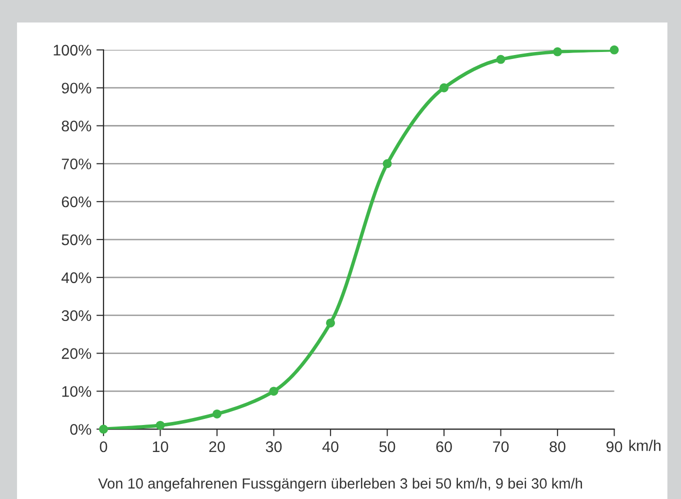  What do you see at coordinates (77, 391) in the screenshot?
I see `y-tick-label: 10%` at bounding box center [77, 391].